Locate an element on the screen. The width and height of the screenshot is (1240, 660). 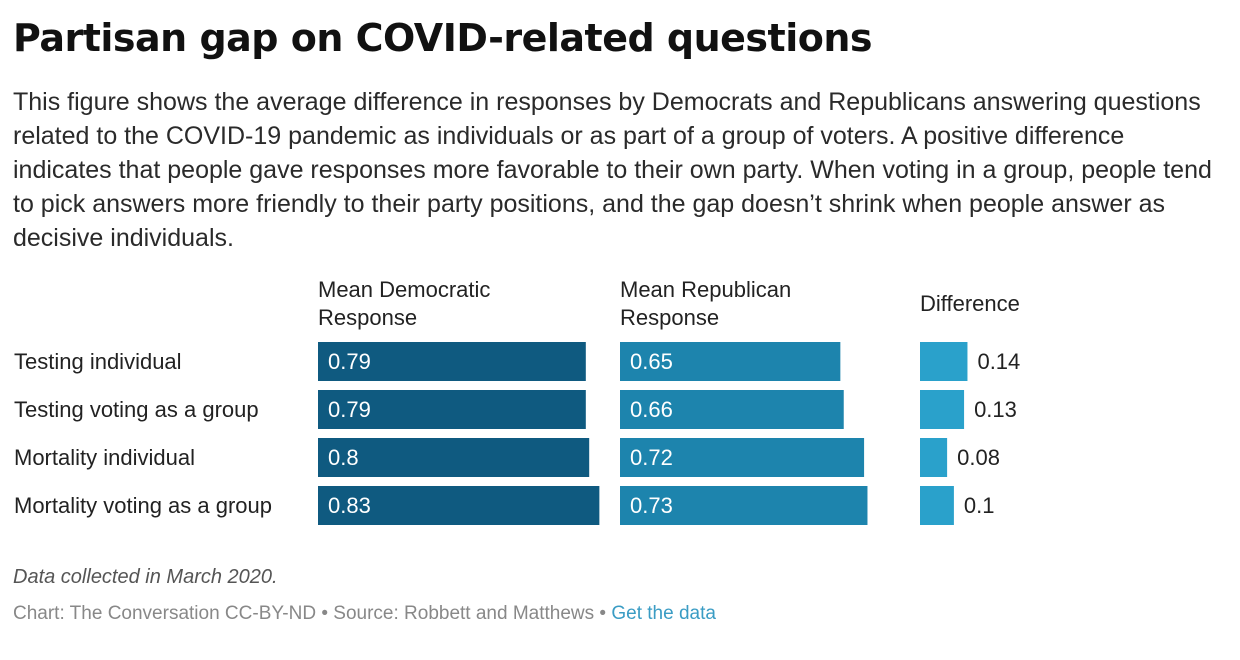
difference-value-label-1: 0.13 is located at coordinates (995, 409).